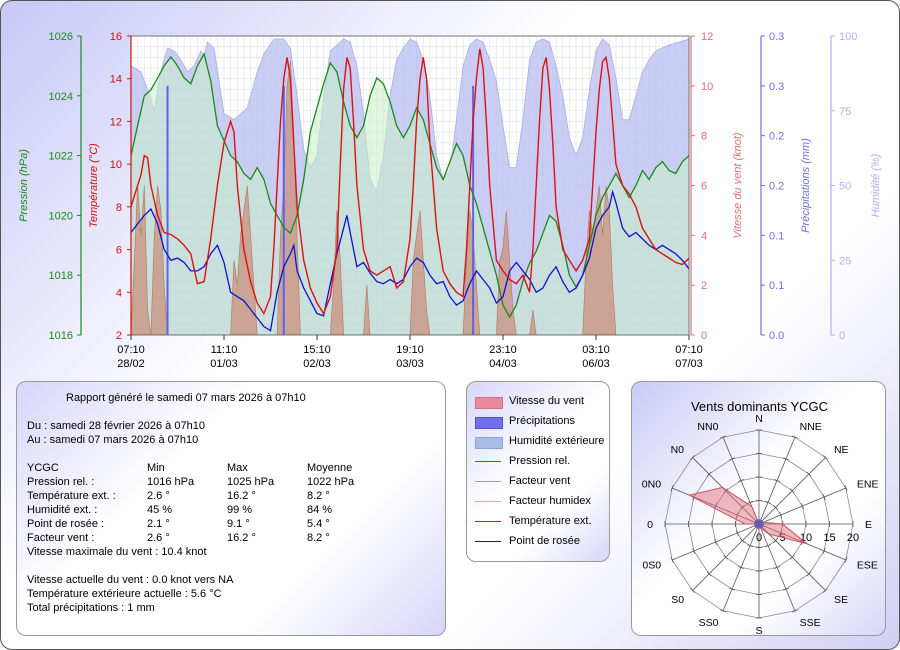  Describe the element at coordinates (24, 185) in the screenshot. I see `pressure-axis-title: Pression (hPa)` at that location.